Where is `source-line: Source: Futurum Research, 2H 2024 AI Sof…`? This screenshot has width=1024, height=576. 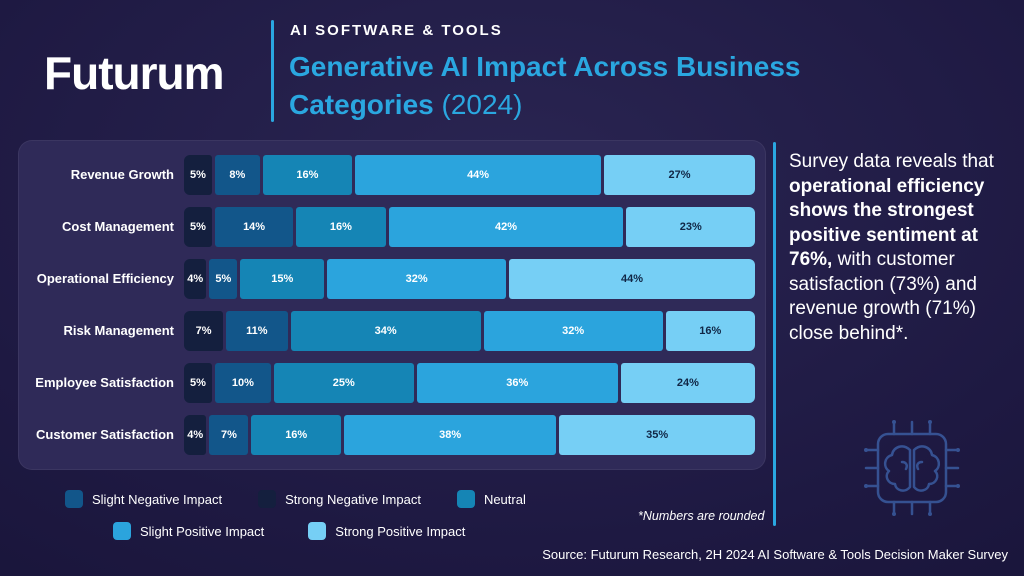 source-line: Source: Futurum Research, 2H 2024 AI Sof… is located at coordinates (775, 554).